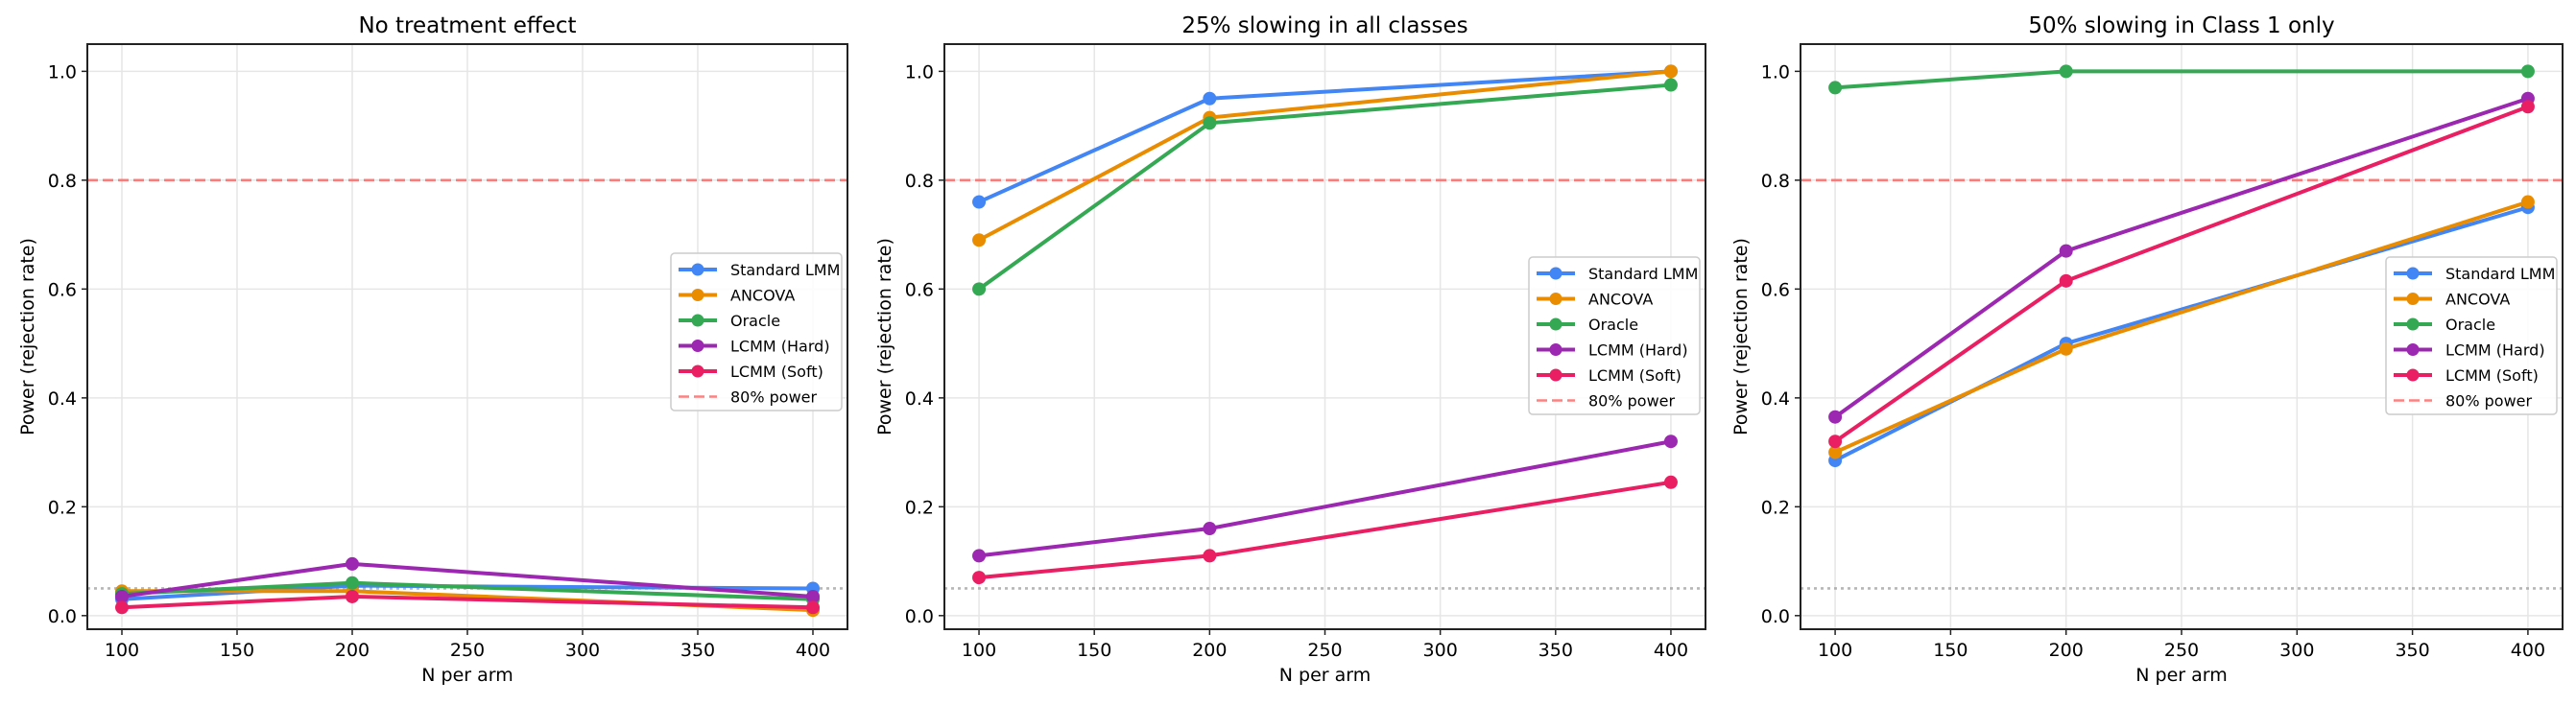 The height and width of the screenshot is (705, 2576). I want to click on x-axis-label: N per arm, so click(2181, 675).